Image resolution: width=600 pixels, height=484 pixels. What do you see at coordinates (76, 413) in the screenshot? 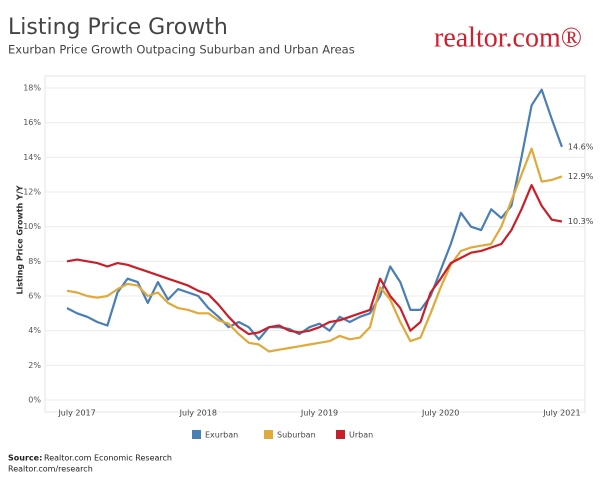
I see `x-tick-label: July 2017` at bounding box center [76, 413].